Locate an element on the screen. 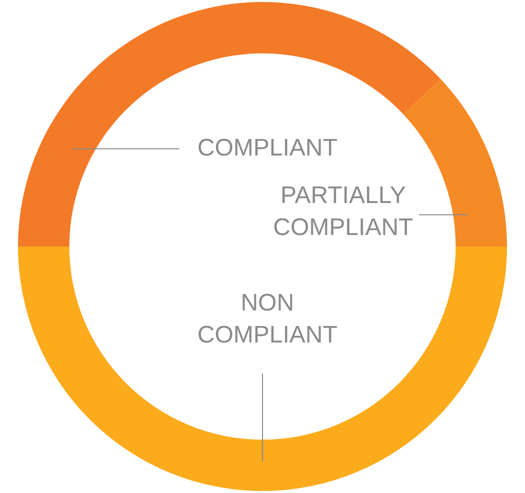  slice-label: COMPLIANT is located at coordinates (267, 148).